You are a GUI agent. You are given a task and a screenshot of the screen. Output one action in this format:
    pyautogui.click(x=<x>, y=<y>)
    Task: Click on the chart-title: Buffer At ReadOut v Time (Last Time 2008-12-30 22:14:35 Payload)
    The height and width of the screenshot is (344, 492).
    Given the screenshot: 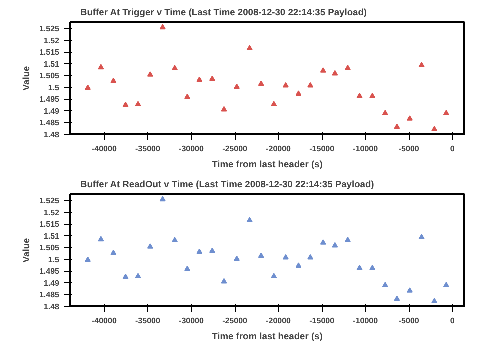 What is the action you would take?
    pyautogui.click(x=227, y=185)
    